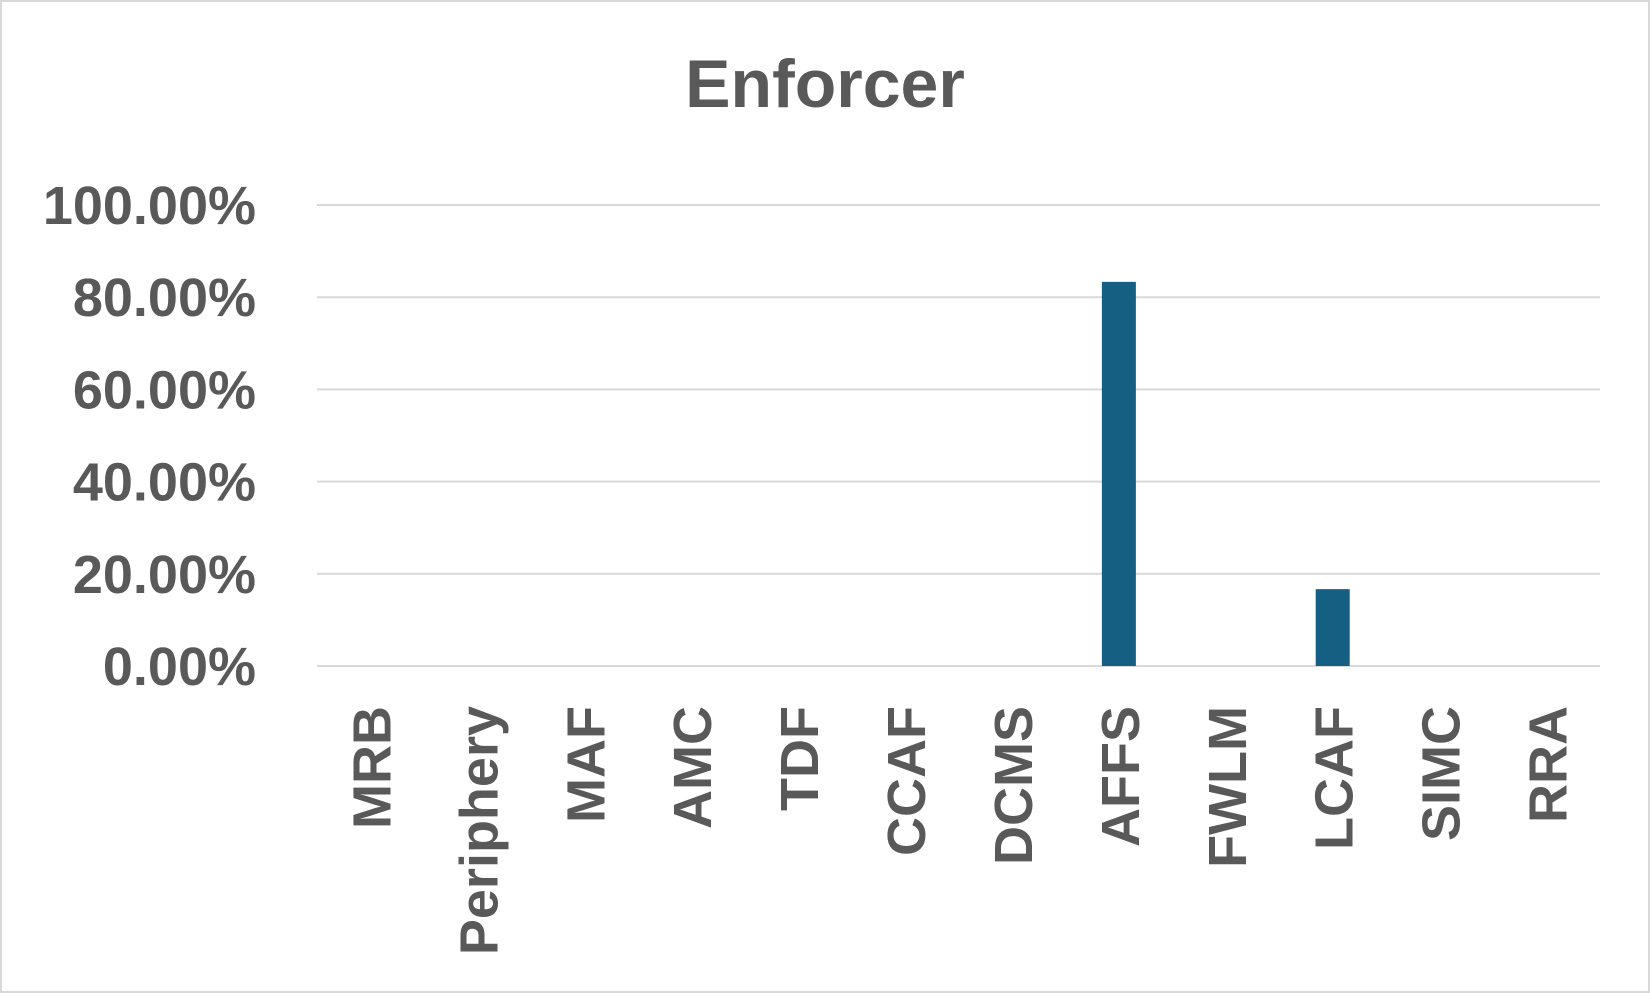 The width and height of the screenshot is (1650, 993). What do you see at coordinates (800, 758) in the screenshot?
I see `x-tick-label-tdf: TDF` at bounding box center [800, 758].